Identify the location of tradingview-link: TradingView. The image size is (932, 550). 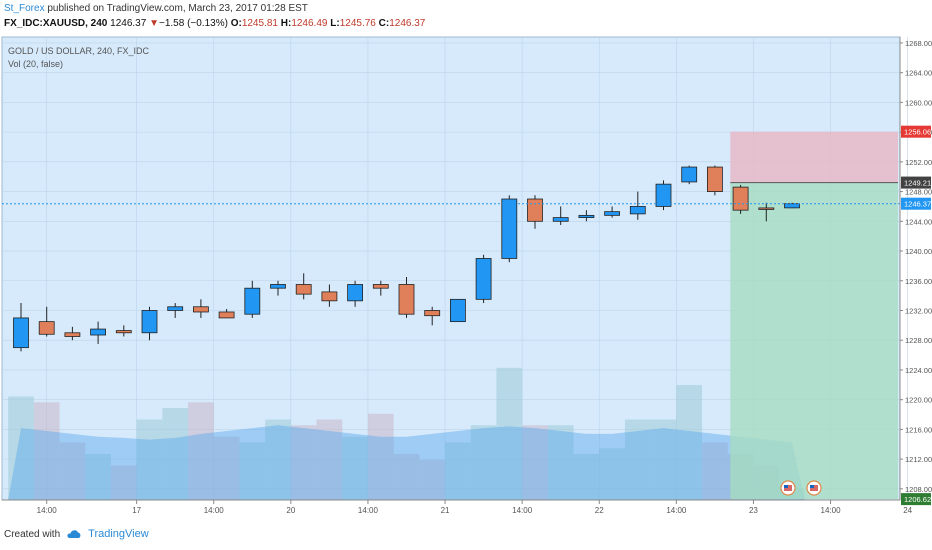
(118, 534).